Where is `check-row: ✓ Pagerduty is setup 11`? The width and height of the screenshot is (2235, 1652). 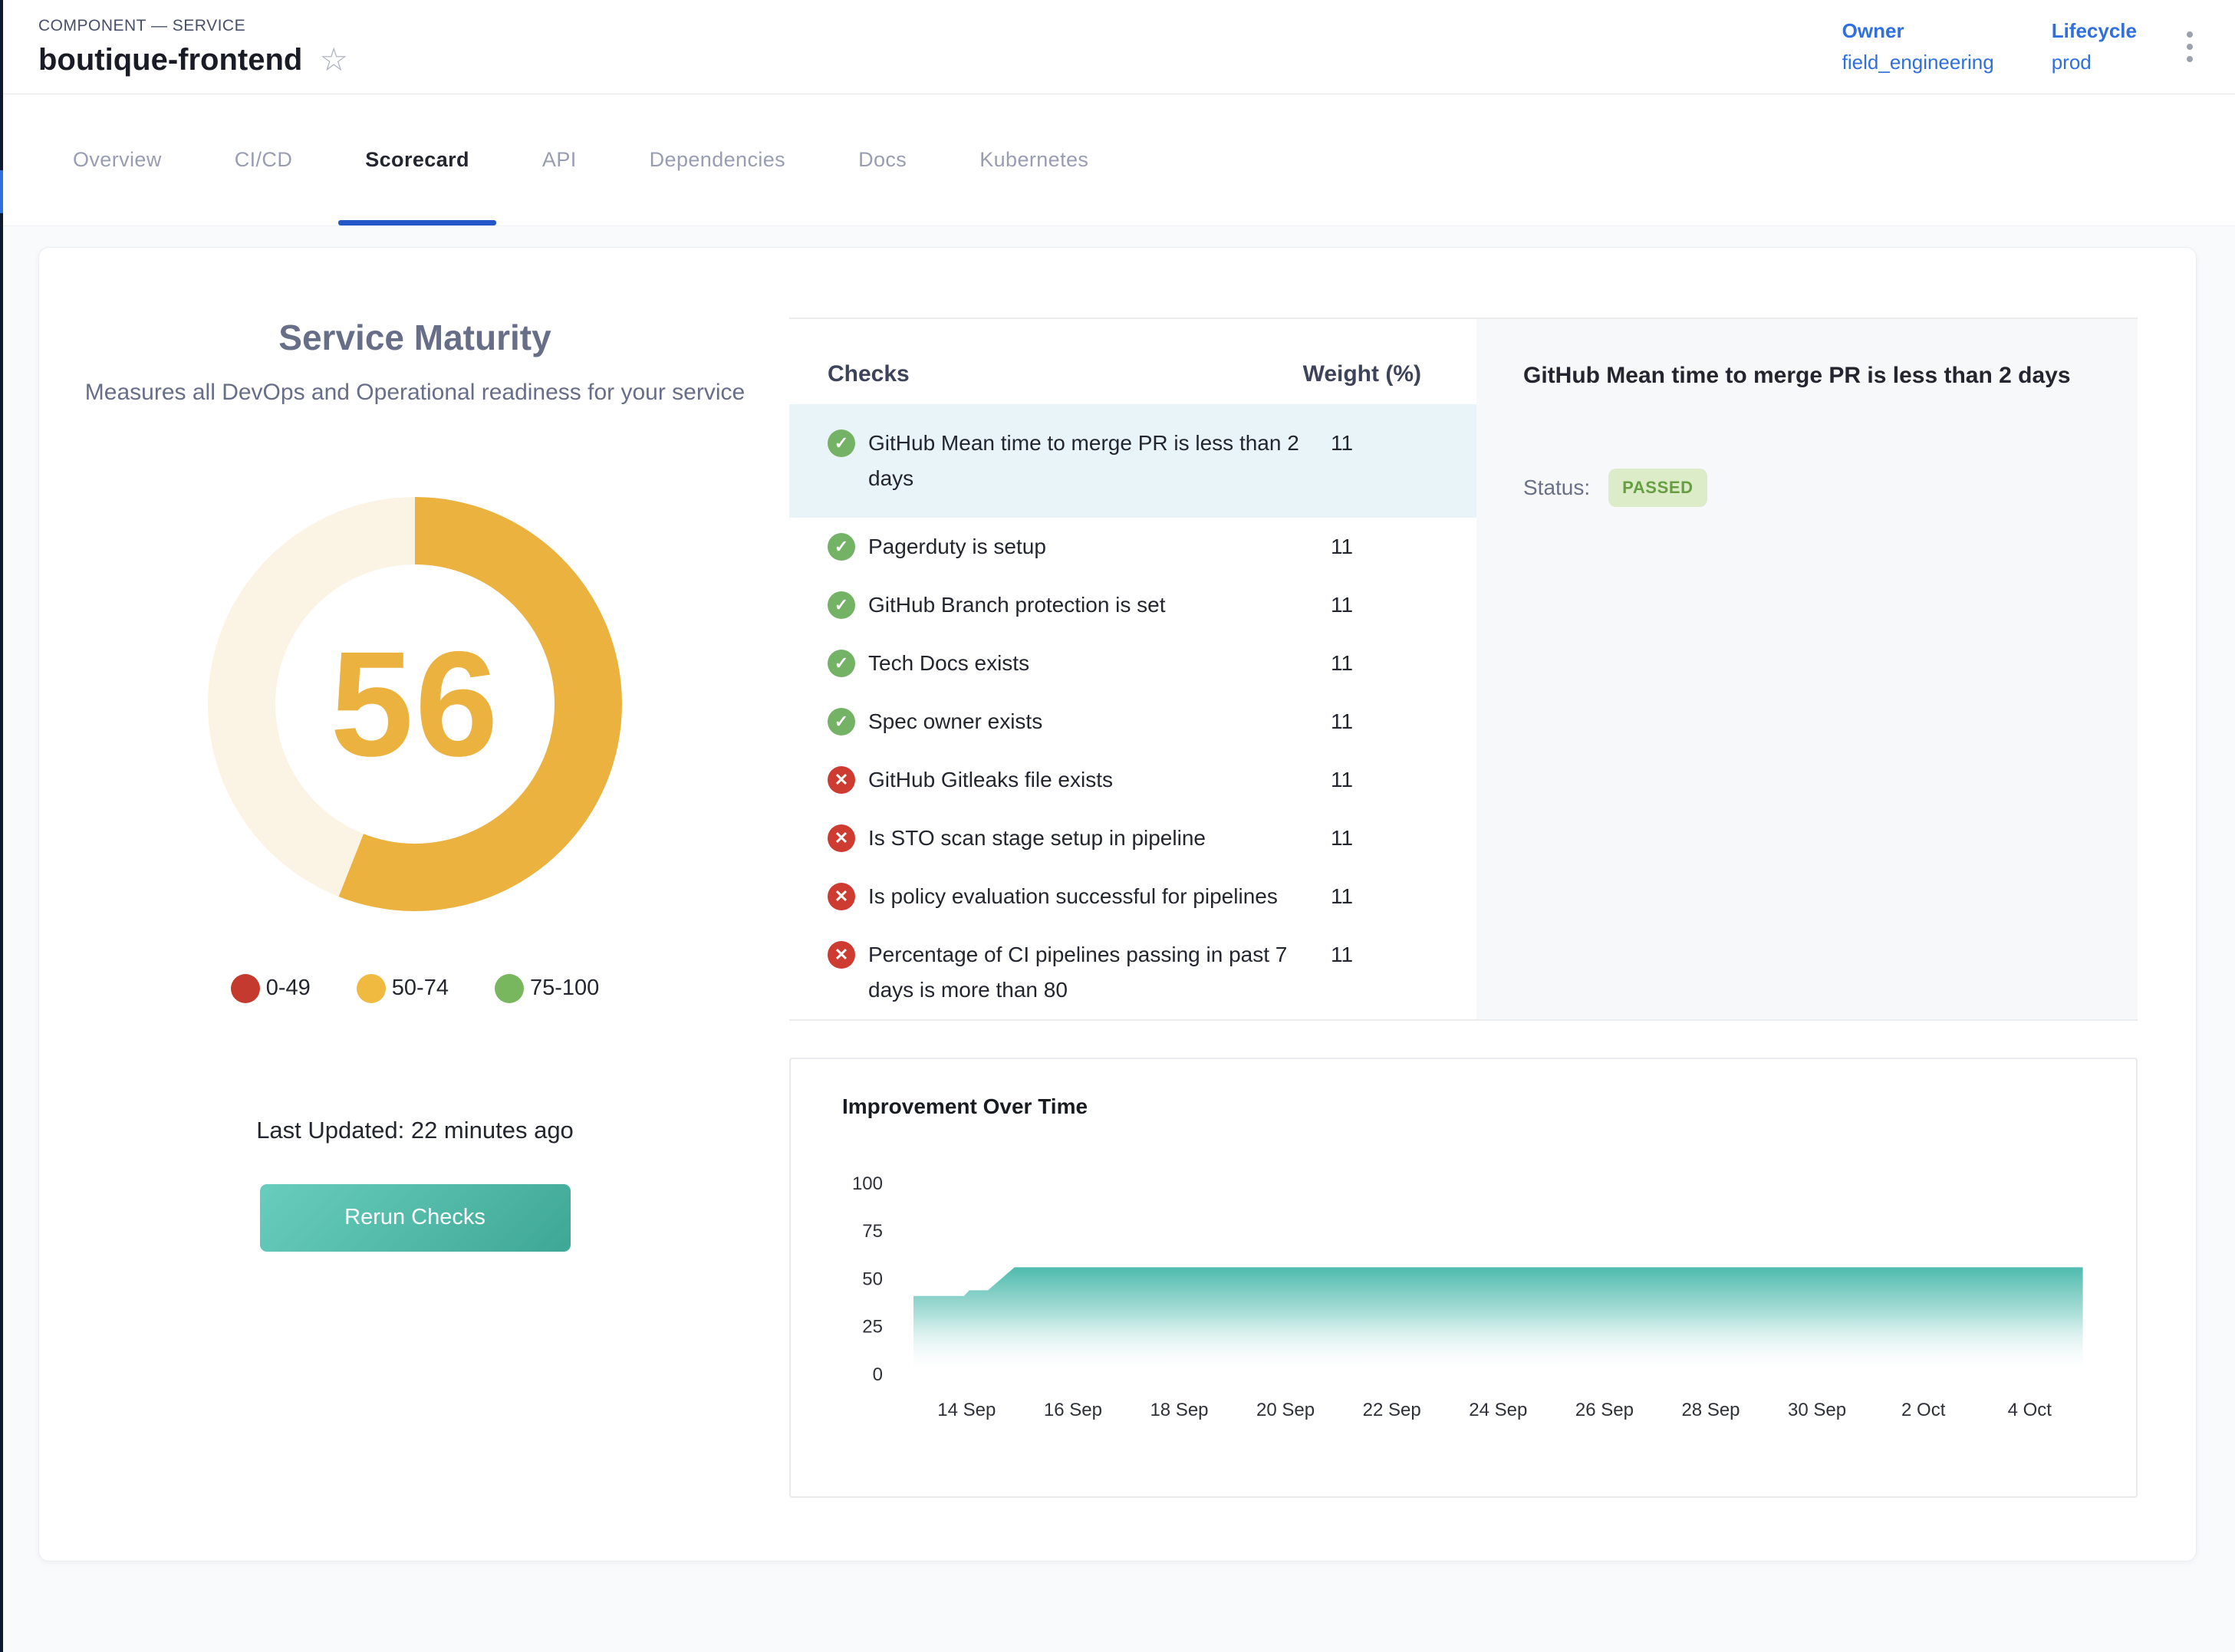
check-row: ✓ Pagerduty is setup 11 is located at coordinates (1133, 547).